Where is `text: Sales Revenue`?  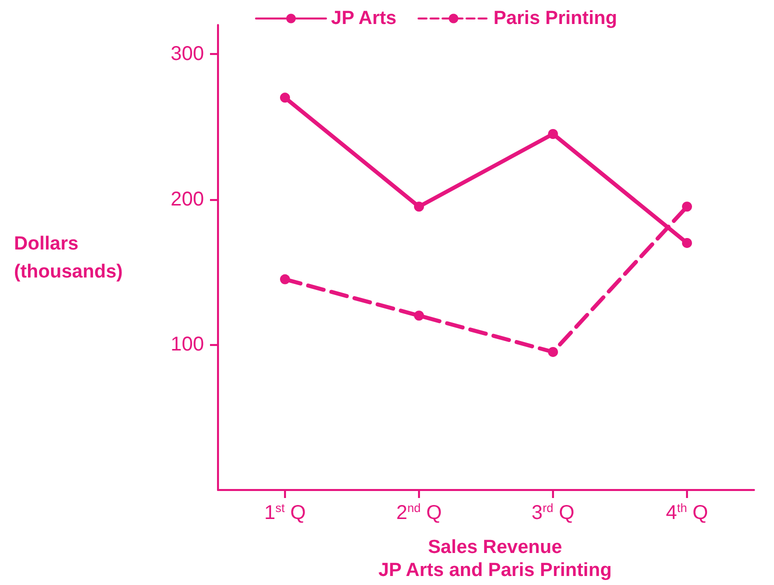 text: Sales Revenue is located at coordinates (495, 547).